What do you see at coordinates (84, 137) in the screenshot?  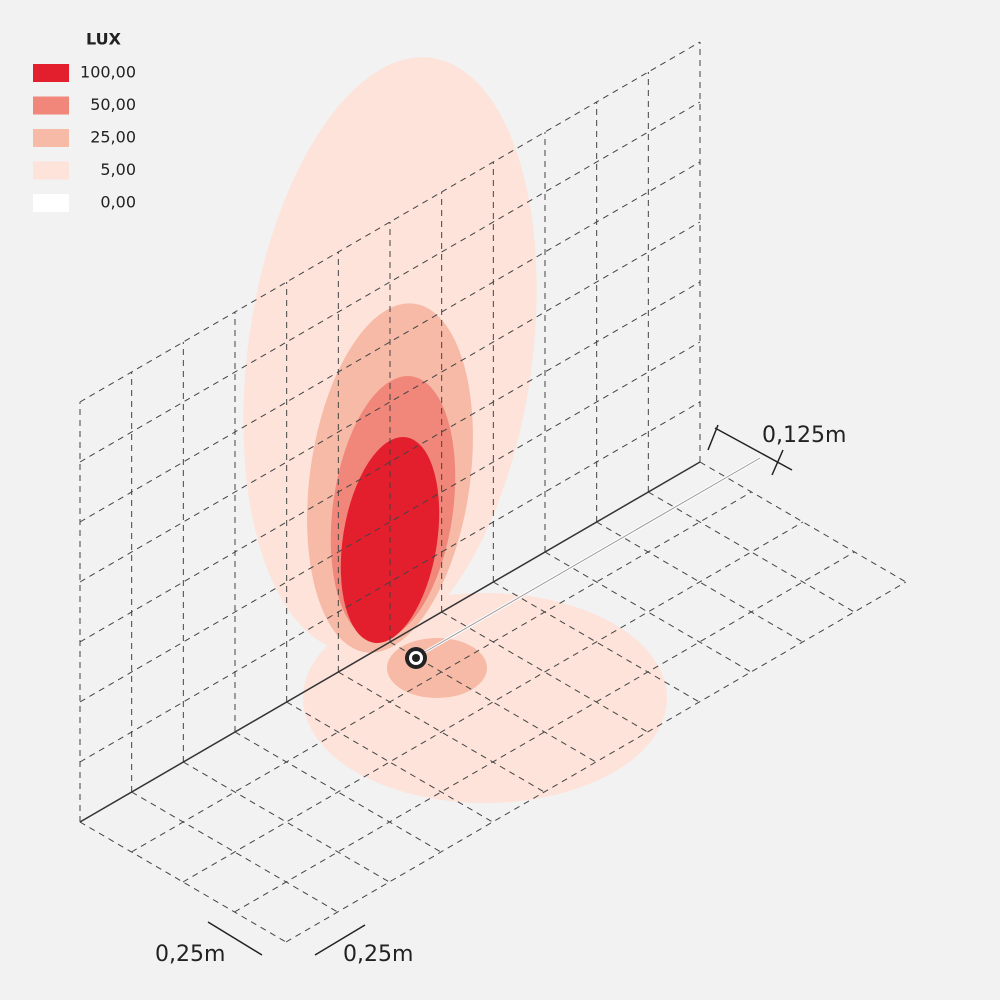 I see `legend: 100,00 50,00 25,00 5,00 0,00` at bounding box center [84, 137].